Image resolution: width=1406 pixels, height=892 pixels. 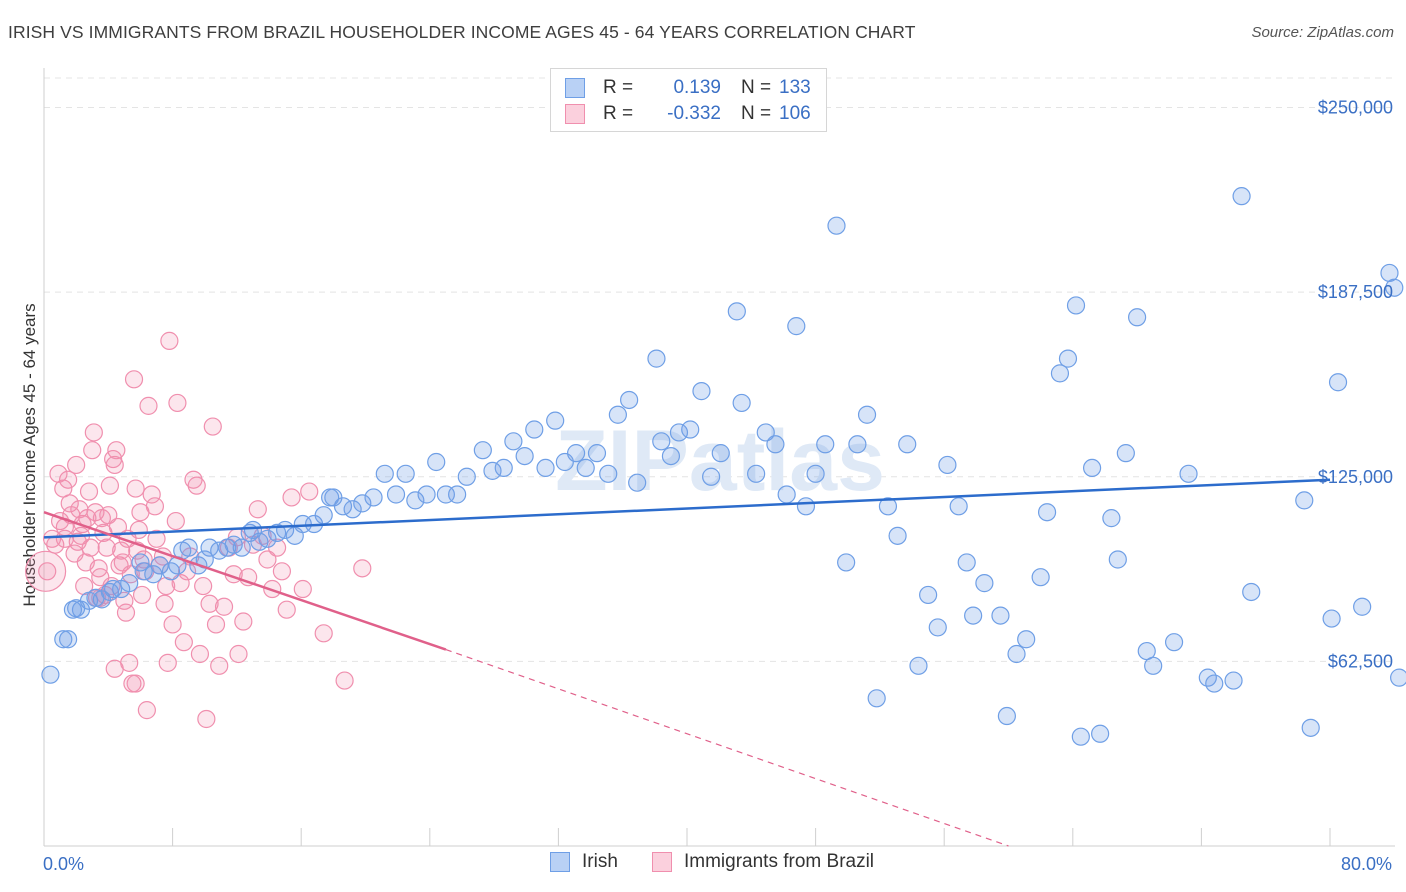 What do you see at coordinates (779, 861) in the screenshot?
I see `series-label-brazil: Immigrants from Brazil` at bounding box center [779, 861].